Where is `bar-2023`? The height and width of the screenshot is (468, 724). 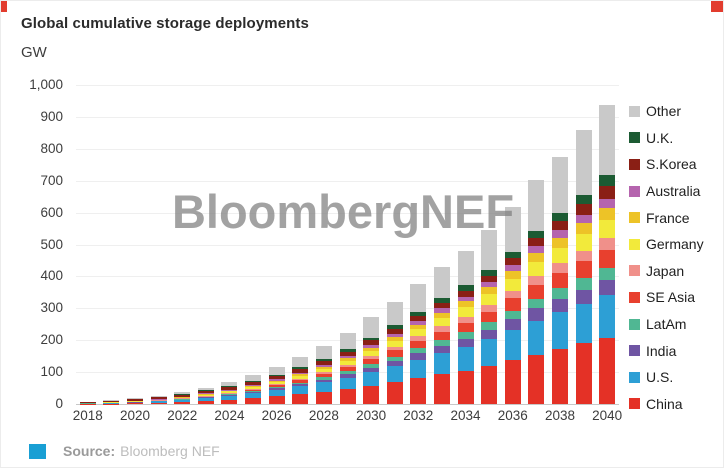 bar-2023 is located at coordinates (205, 395).